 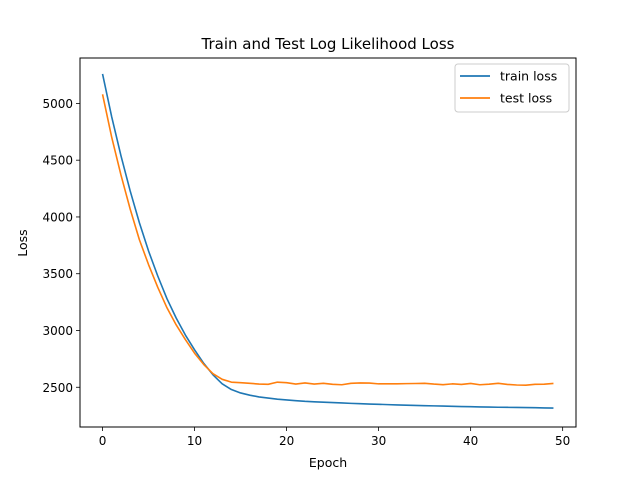 What do you see at coordinates (103, 441) in the screenshot?
I see `x-tick-label: 0` at bounding box center [103, 441].